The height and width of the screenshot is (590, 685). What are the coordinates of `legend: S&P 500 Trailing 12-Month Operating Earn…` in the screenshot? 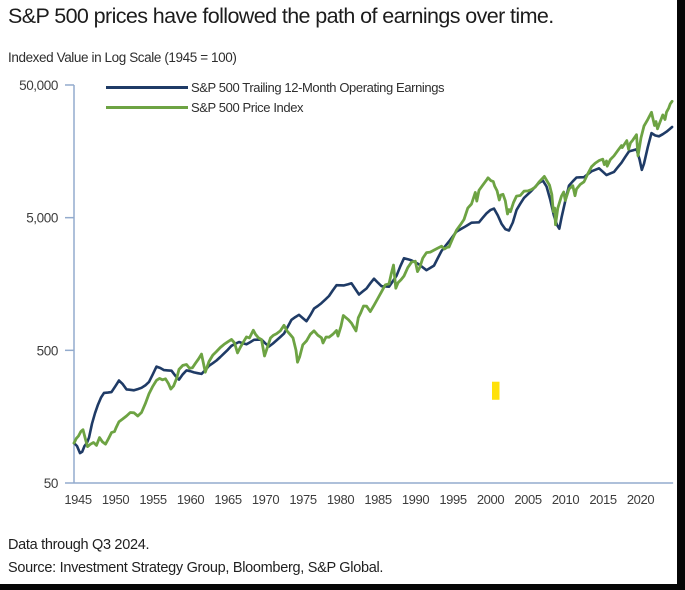 It's located at (275, 97).